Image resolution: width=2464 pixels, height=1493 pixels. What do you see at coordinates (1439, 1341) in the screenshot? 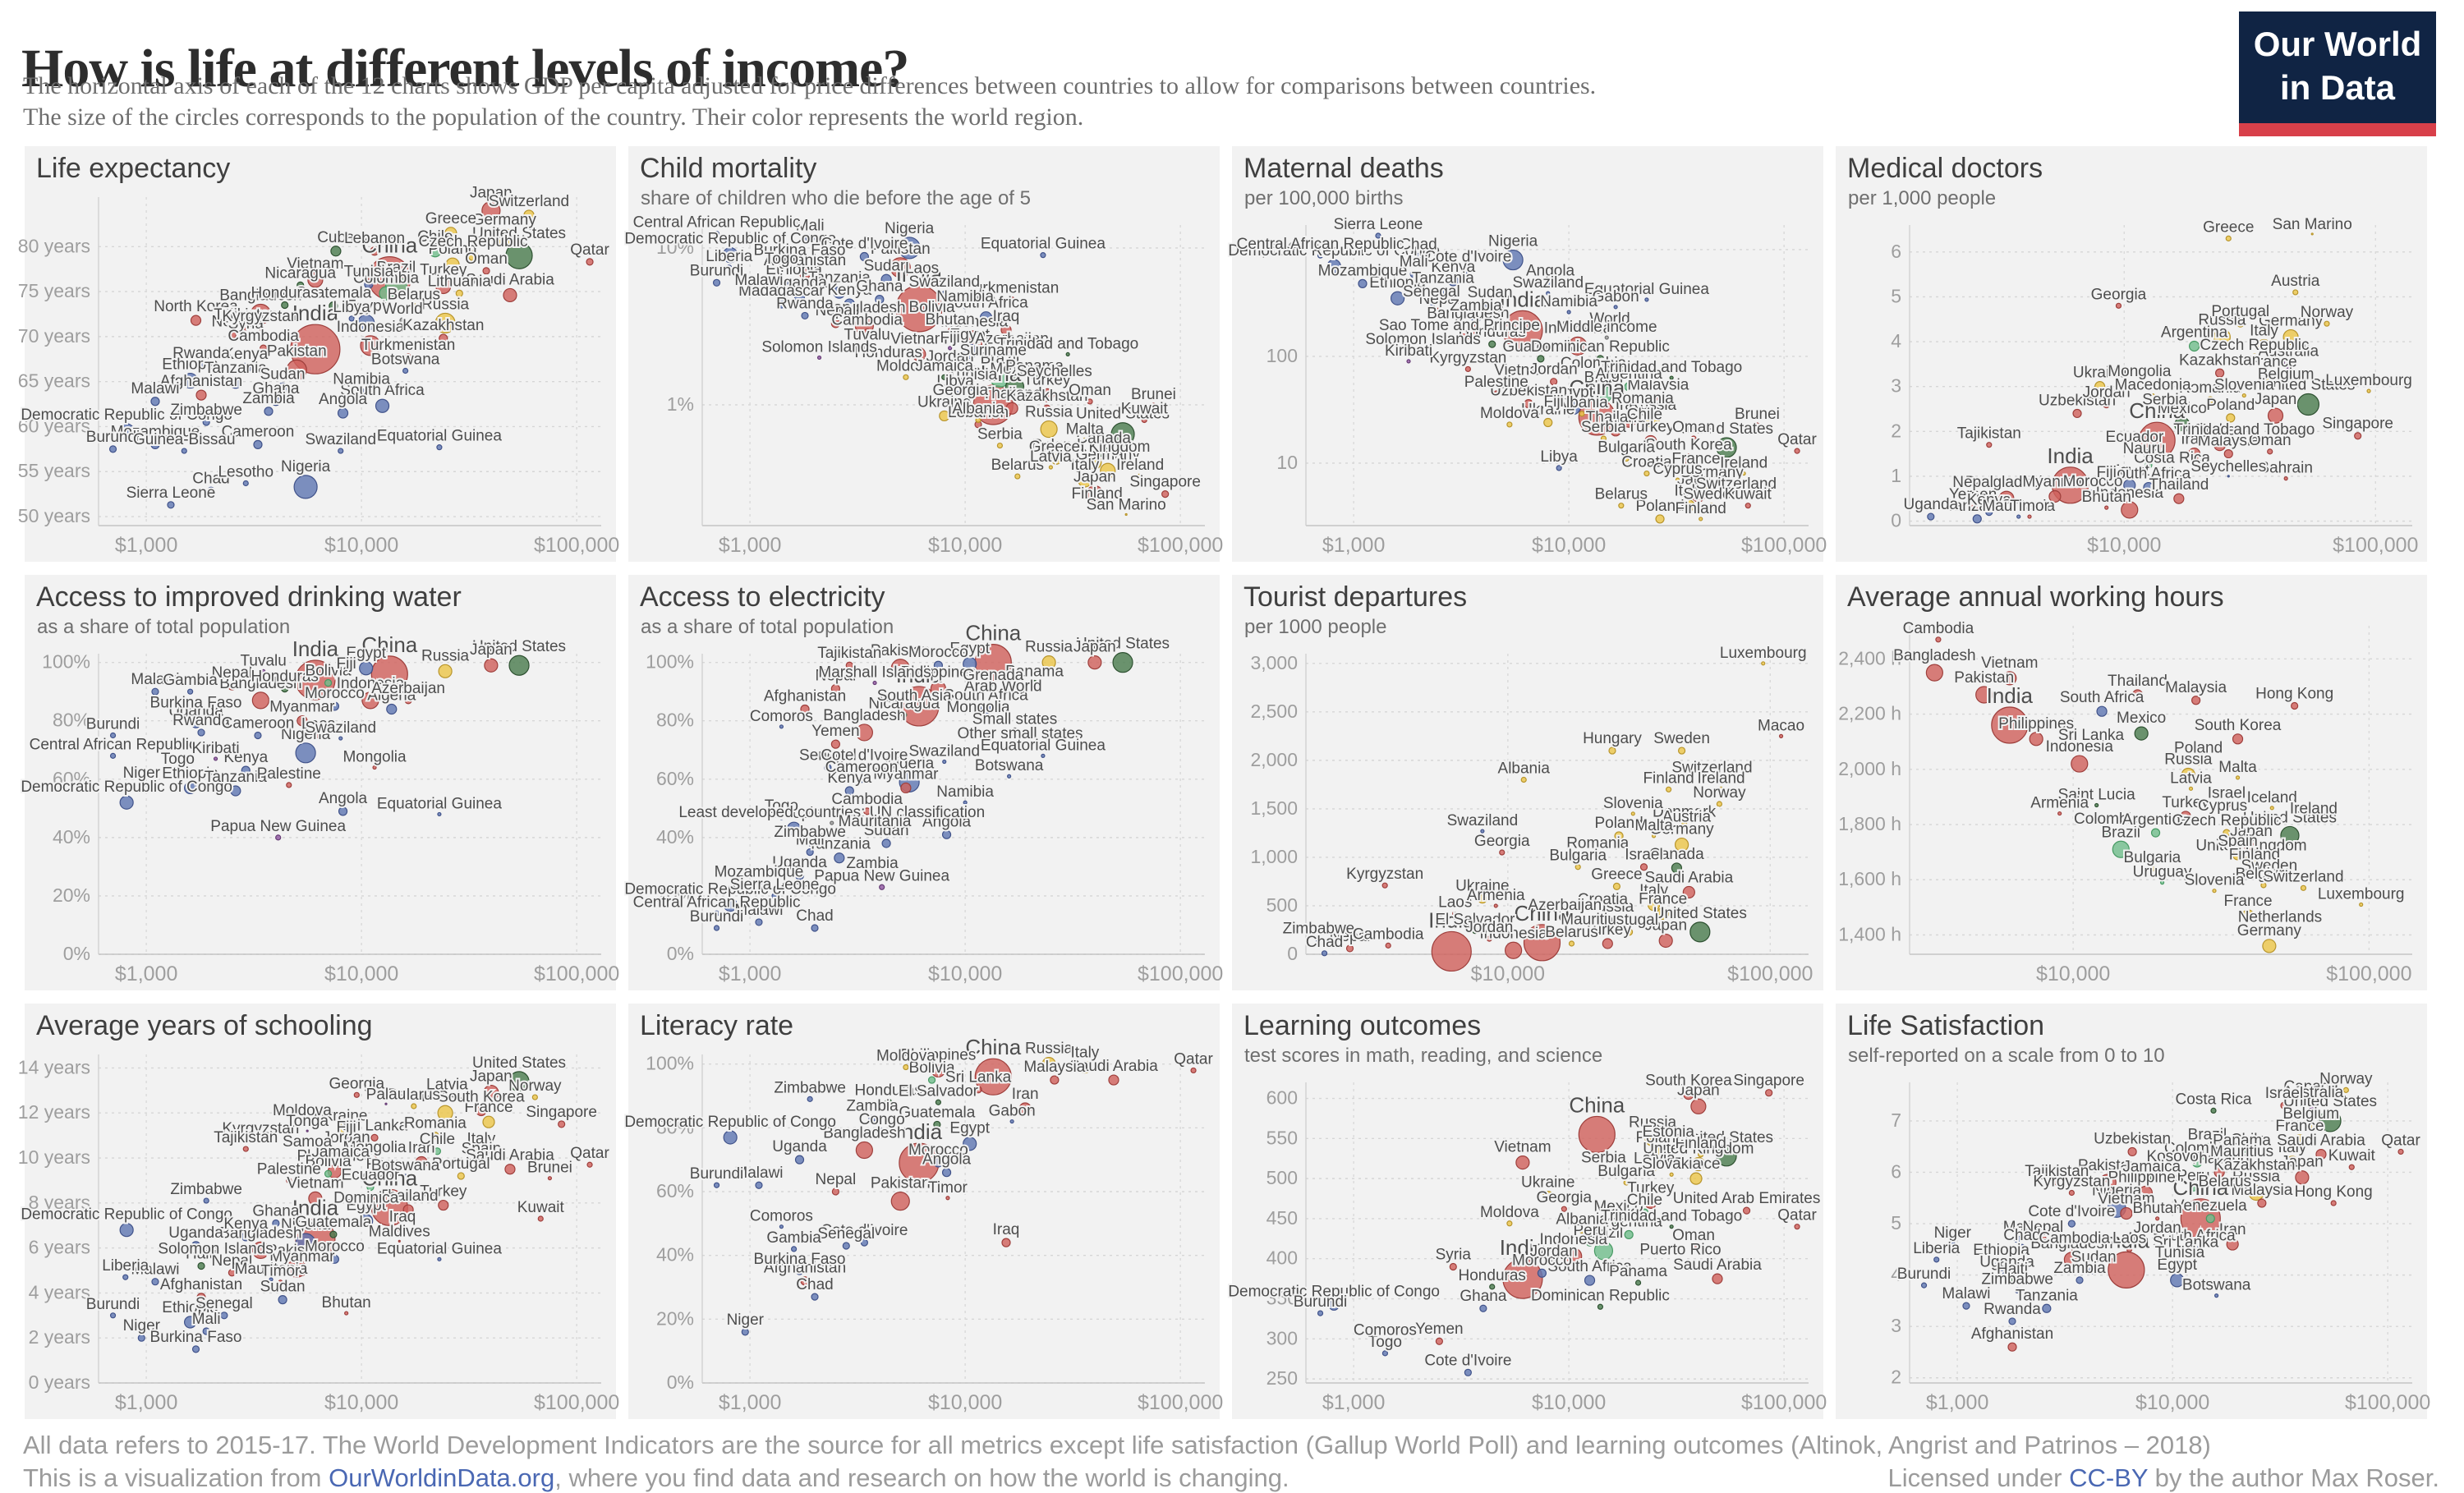
I see `bubble-Yemen` at bounding box center [1439, 1341].